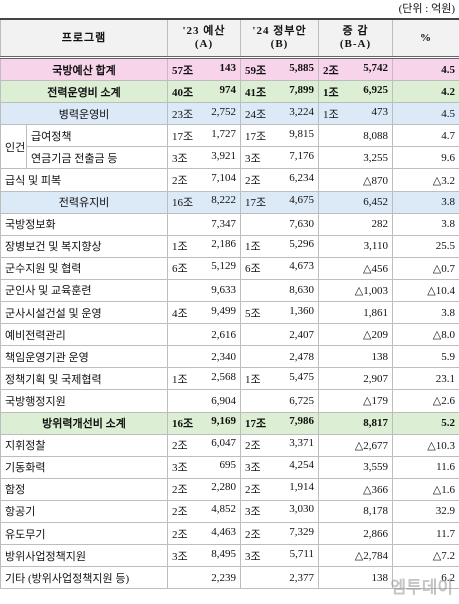  I want to click on a23-cell: 3조 8,495, so click(204, 556).